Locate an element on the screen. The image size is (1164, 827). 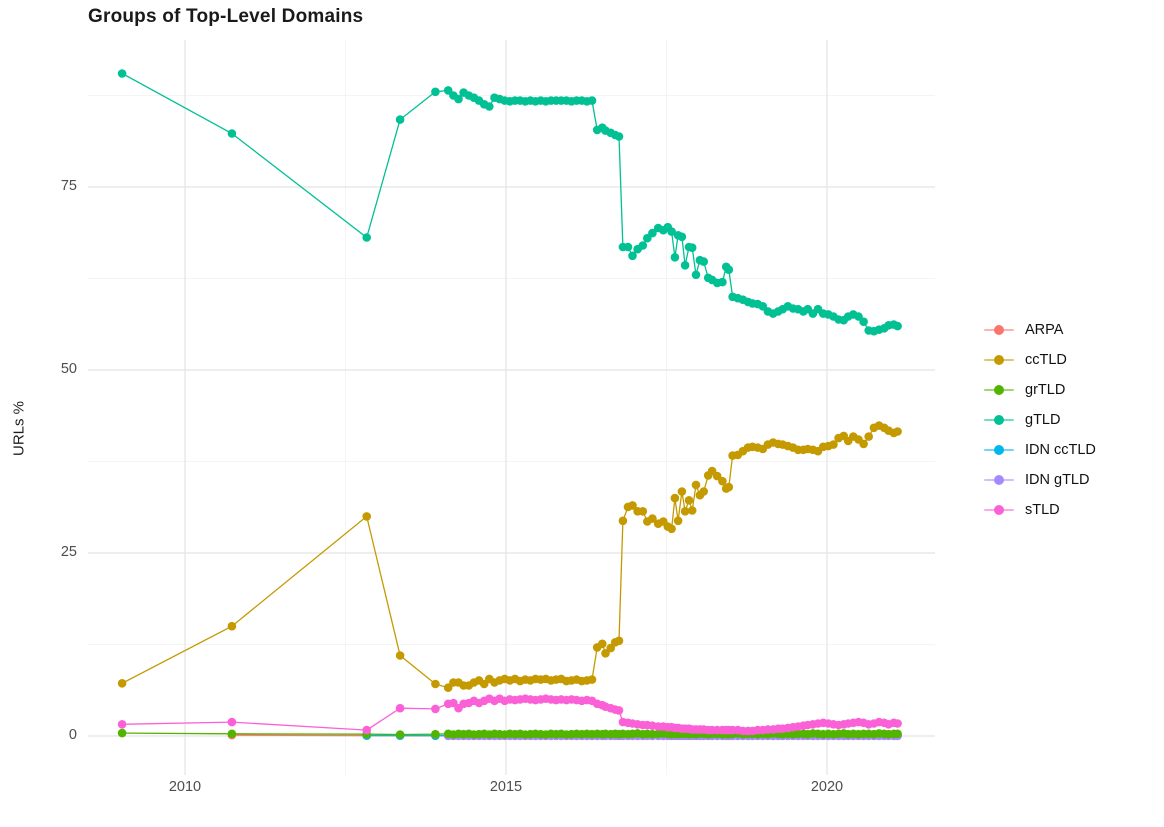
chart-title: Groups of Top-Level Domains is located at coordinates (226, 16).